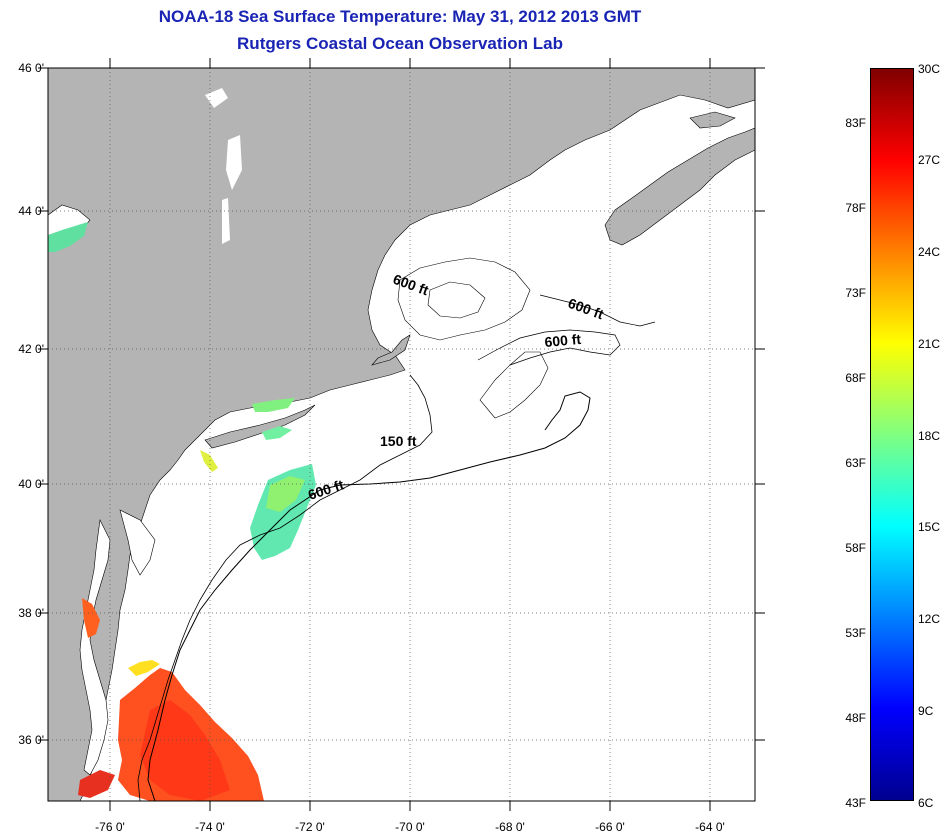  Describe the element at coordinates (31, 349) in the screenshot. I see `lat-label: 42 0'` at that location.